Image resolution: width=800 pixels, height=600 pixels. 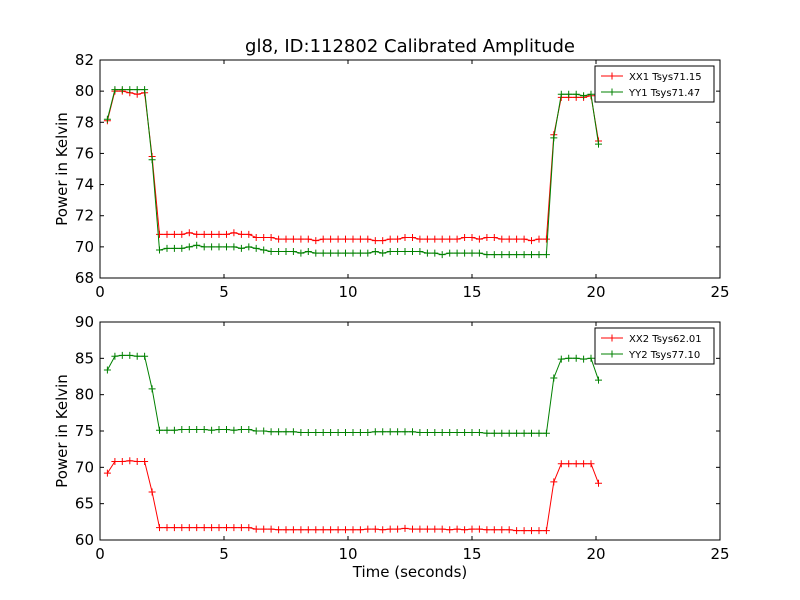 What do you see at coordinates (665, 77) in the screenshot?
I see `legend-label: XX1 Tsys71.15` at bounding box center [665, 77].